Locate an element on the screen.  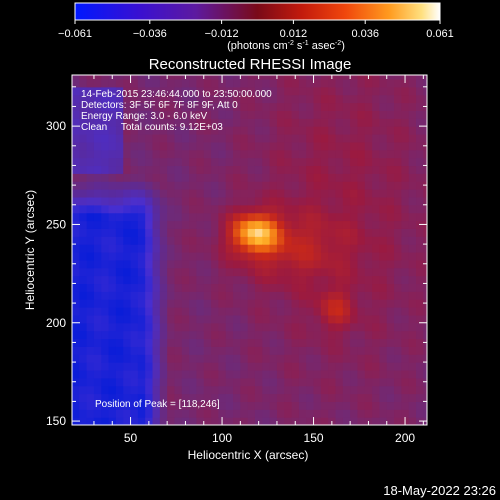
y-tick-label: 250 is located at coordinates (56, 224).